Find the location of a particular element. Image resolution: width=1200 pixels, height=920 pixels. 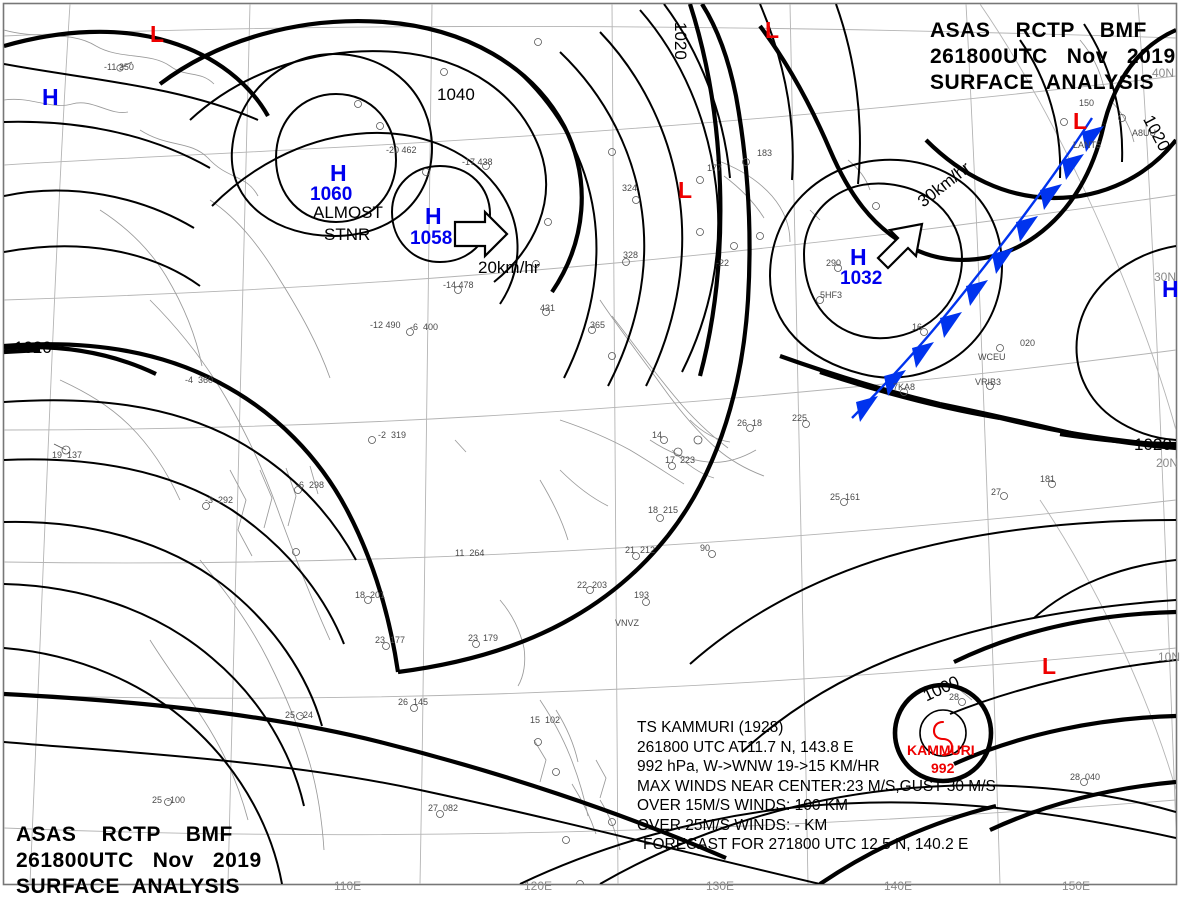

station-plot-label: 23 179 is located at coordinates (483, 638).